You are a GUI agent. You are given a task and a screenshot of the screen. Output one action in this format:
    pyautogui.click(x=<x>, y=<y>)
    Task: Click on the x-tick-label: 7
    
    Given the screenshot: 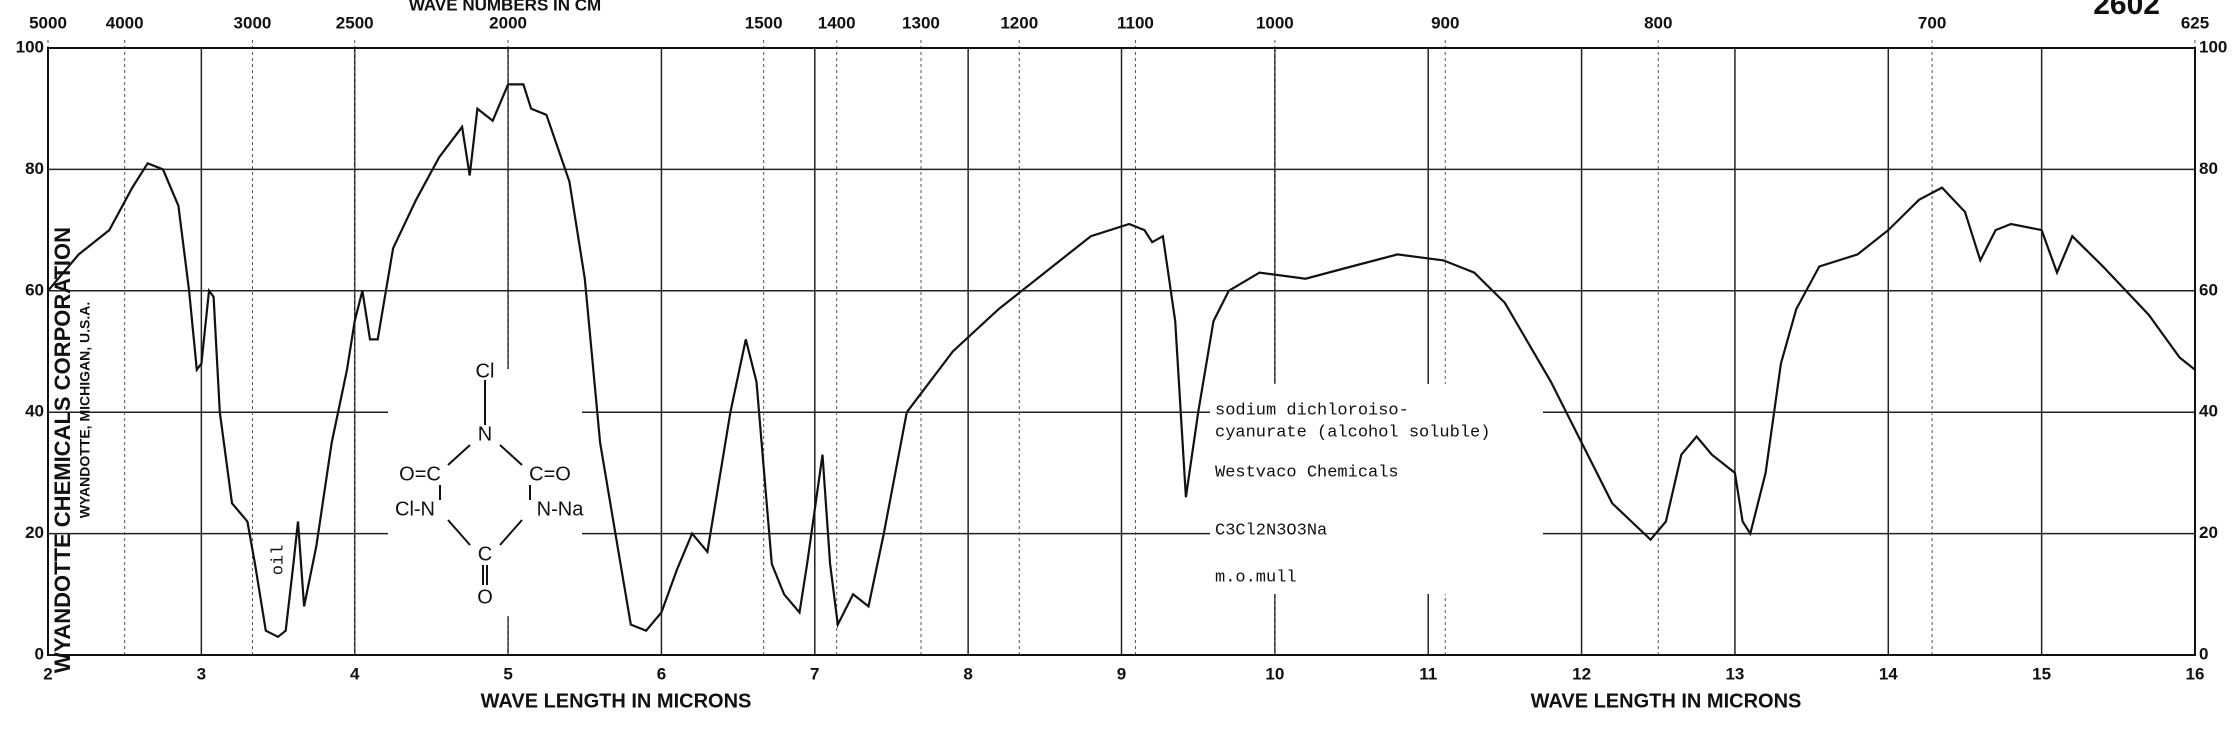 What is the action you would take?
    pyautogui.click(x=814, y=673)
    